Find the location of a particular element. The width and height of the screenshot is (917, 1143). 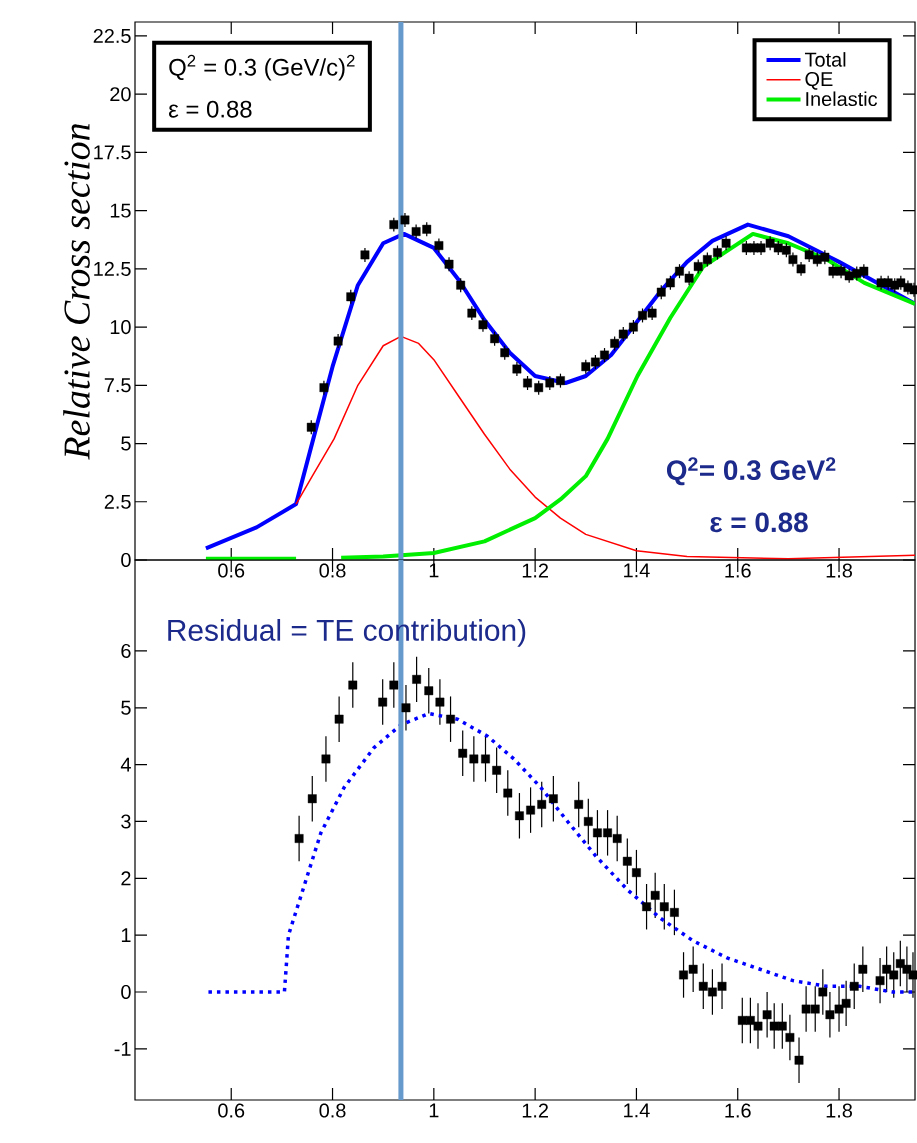

x-tick-label: 0.6 is located at coordinates (231, 570).